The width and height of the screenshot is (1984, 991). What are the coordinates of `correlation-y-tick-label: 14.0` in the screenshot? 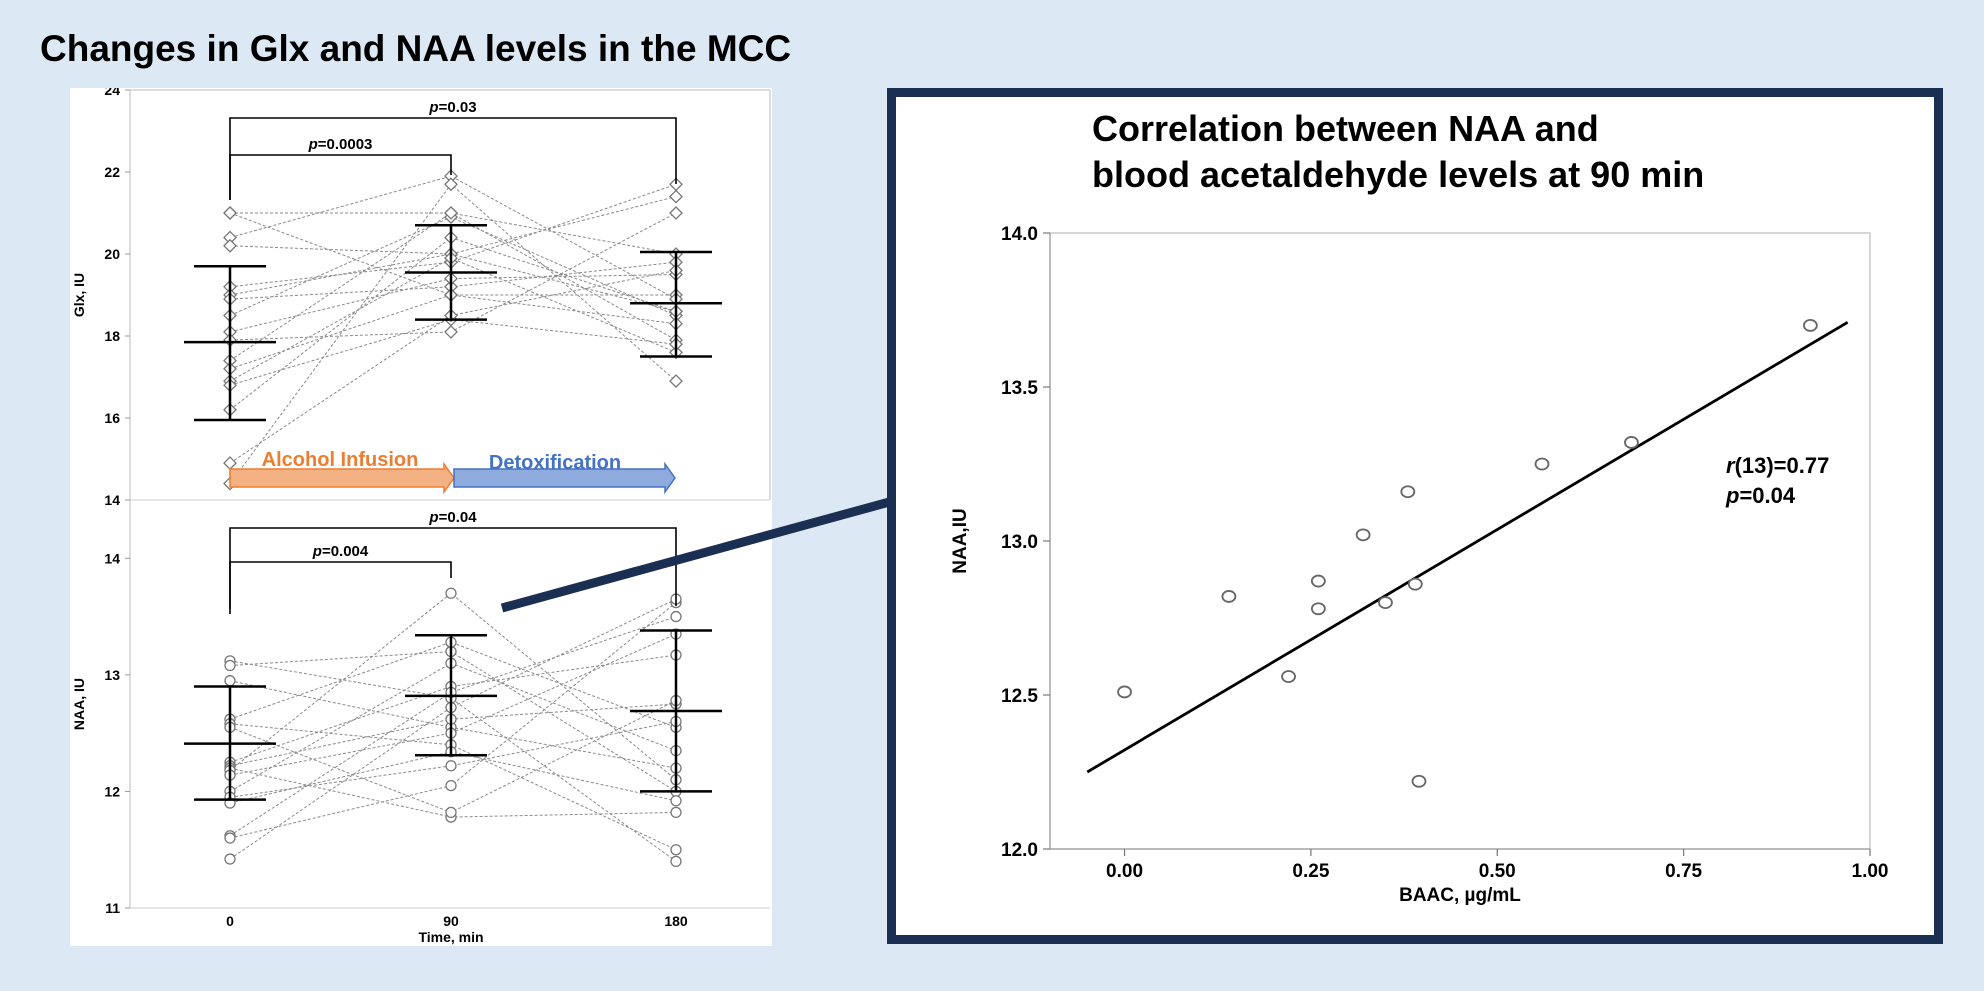 It's located at (1019, 234).